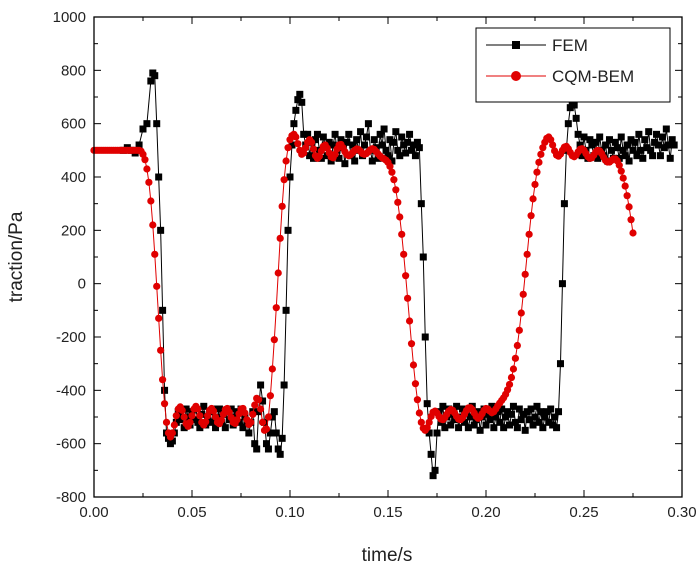 The height and width of the screenshot is (569, 699). I want to click on x-tick-label: 0.25, so click(583, 512).